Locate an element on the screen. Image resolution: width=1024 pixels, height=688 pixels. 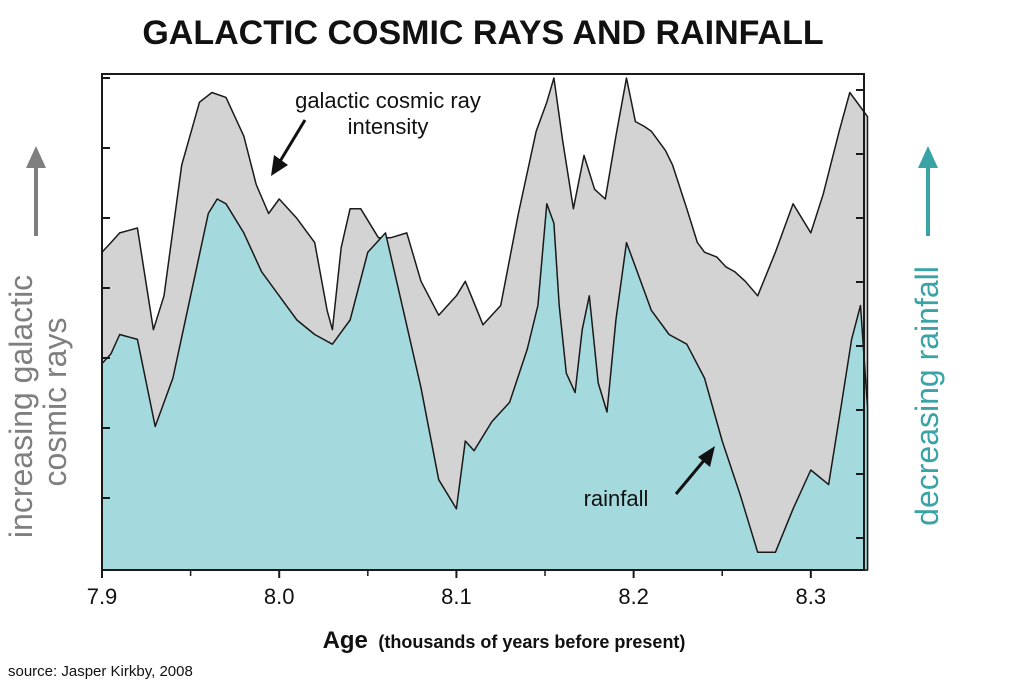
x-axis-ticks: 7.9 8.0 8.1 8.2 8.3 is located at coordinates (456, 589).